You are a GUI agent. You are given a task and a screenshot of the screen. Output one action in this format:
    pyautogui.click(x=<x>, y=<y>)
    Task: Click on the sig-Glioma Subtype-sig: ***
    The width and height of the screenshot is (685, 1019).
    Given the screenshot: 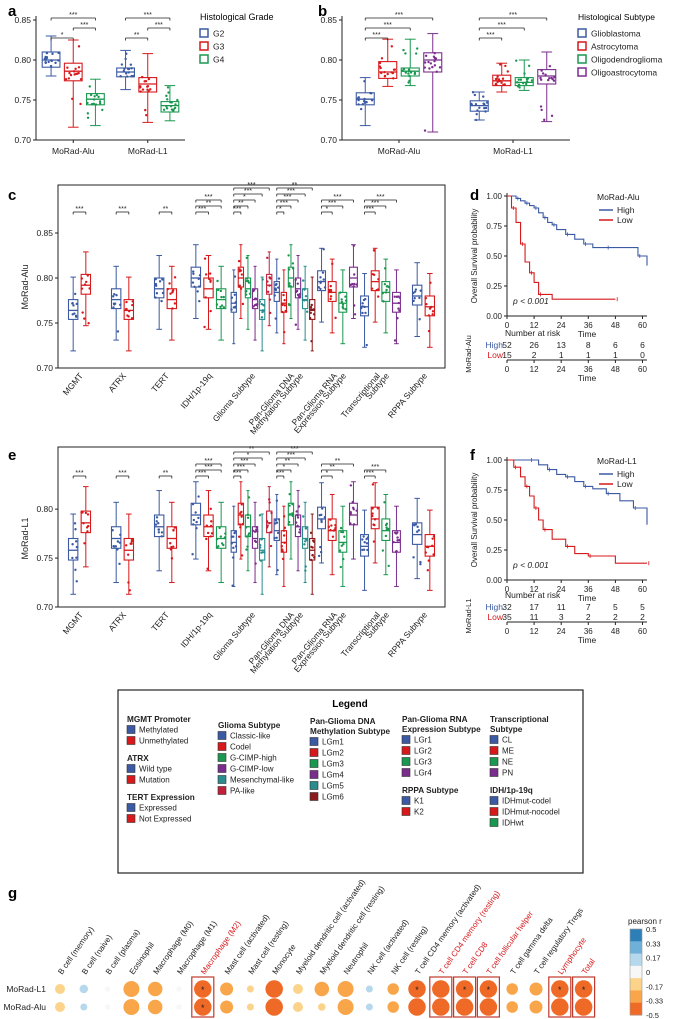 What is the action you would take?
    pyautogui.click(x=248, y=191)
    